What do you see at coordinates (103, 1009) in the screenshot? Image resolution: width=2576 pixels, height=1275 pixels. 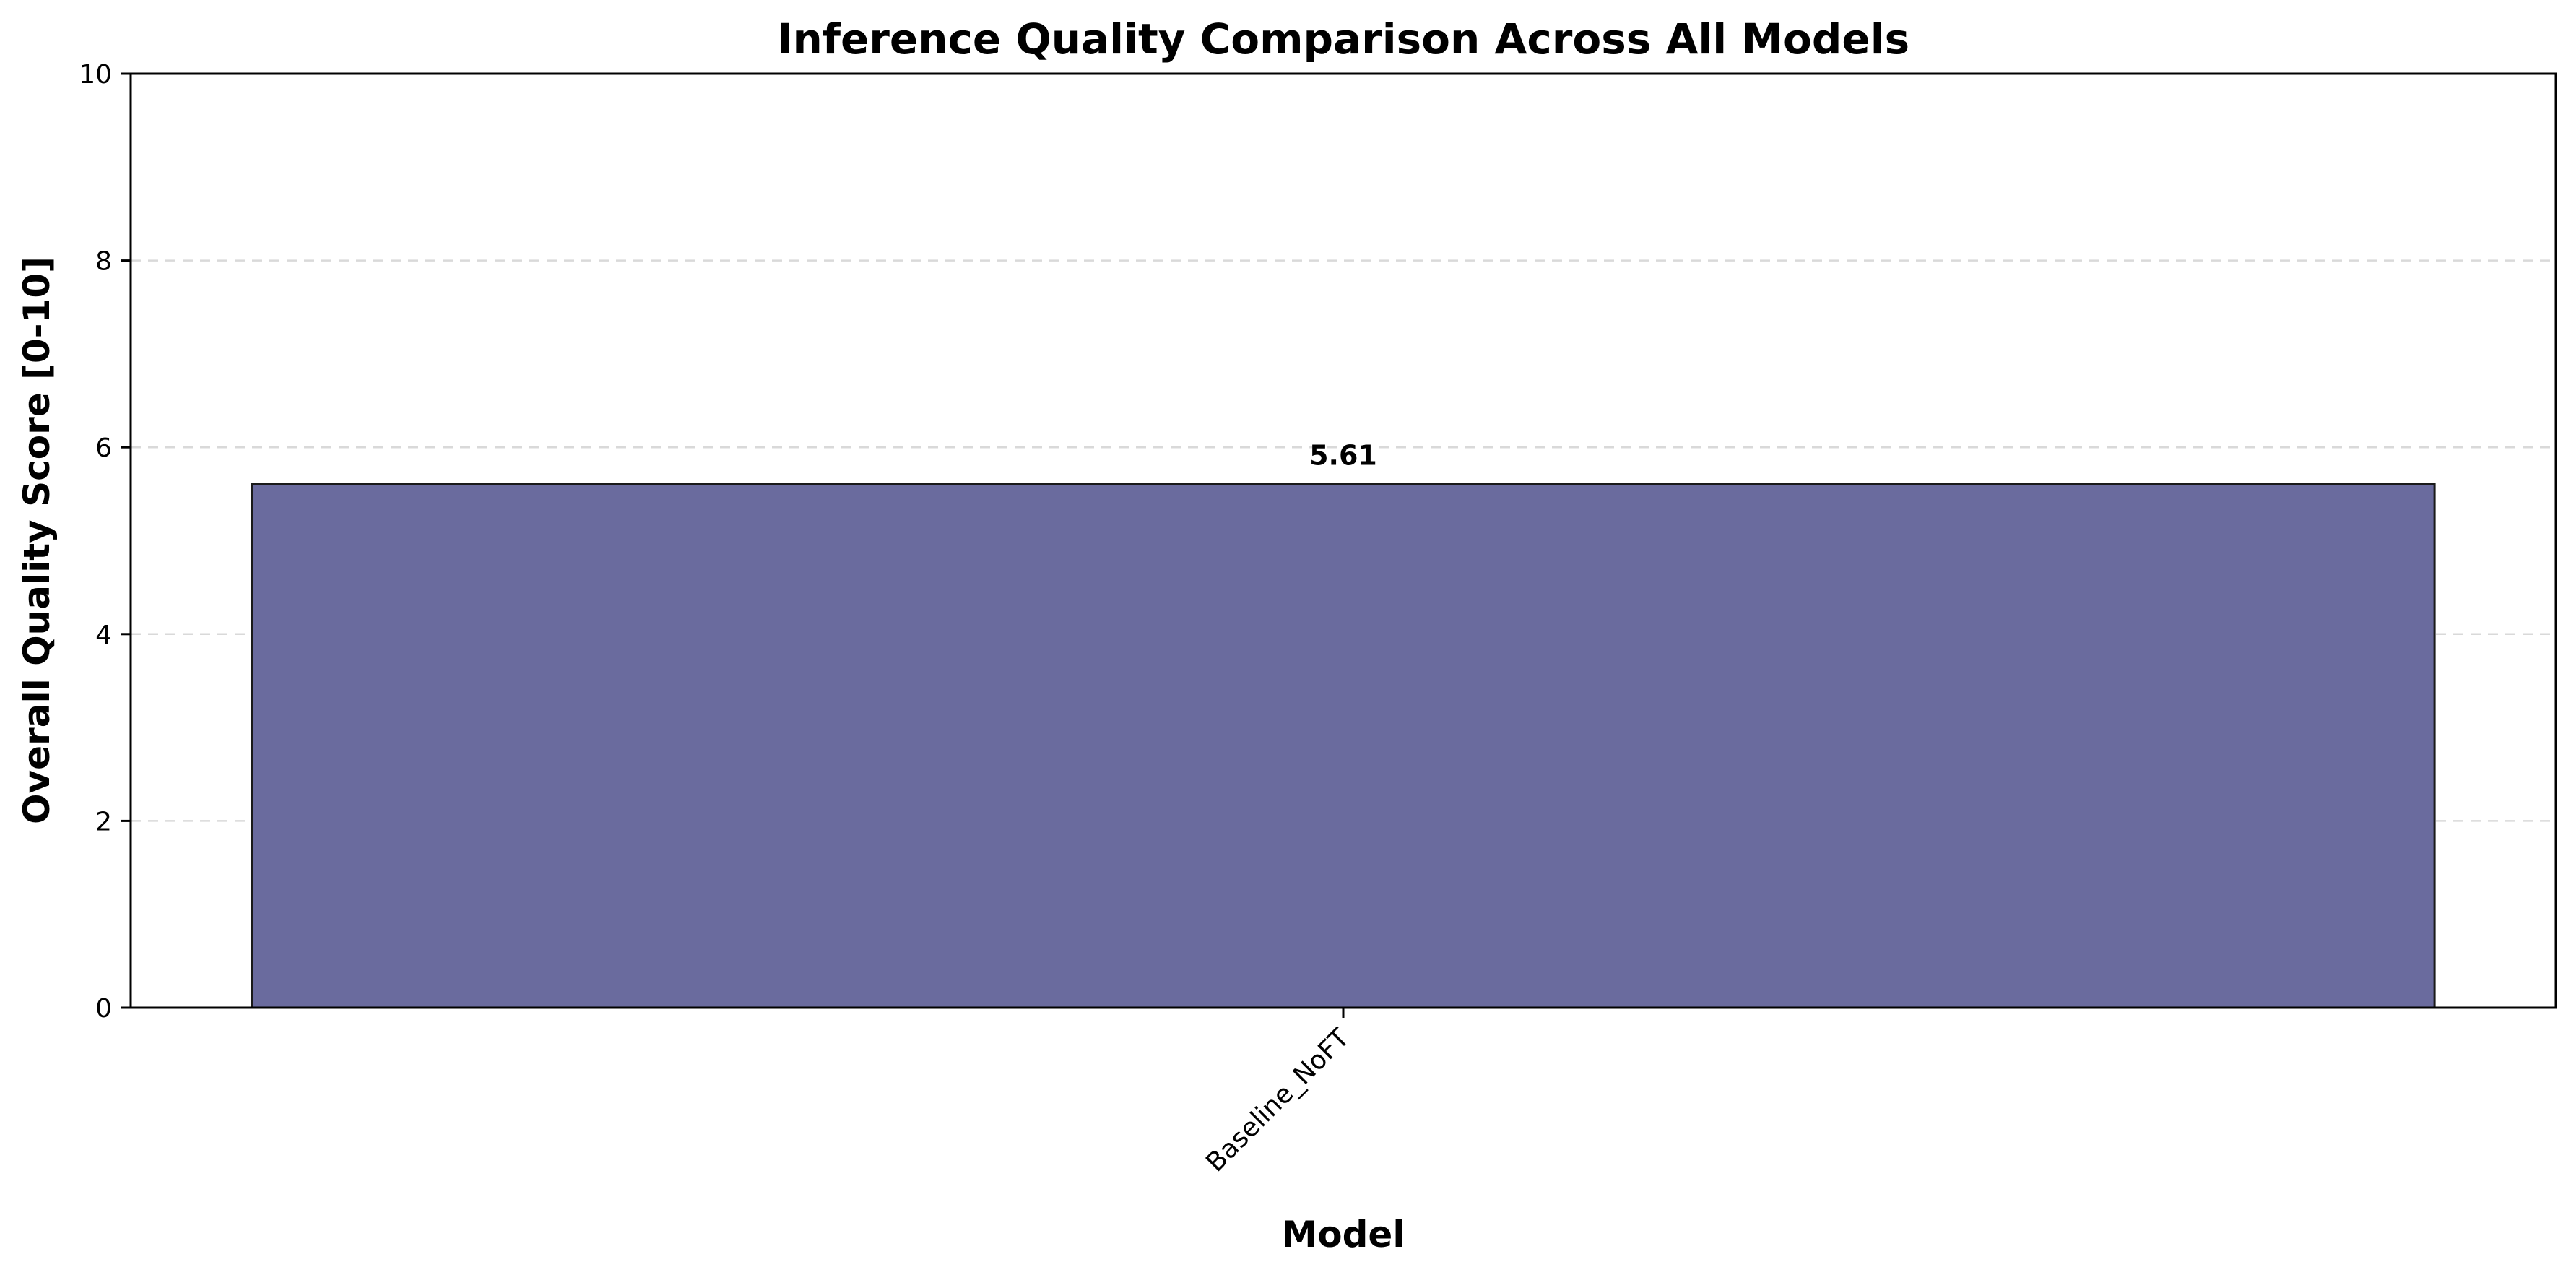 I see `y-tick-label: 0` at bounding box center [103, 1009].